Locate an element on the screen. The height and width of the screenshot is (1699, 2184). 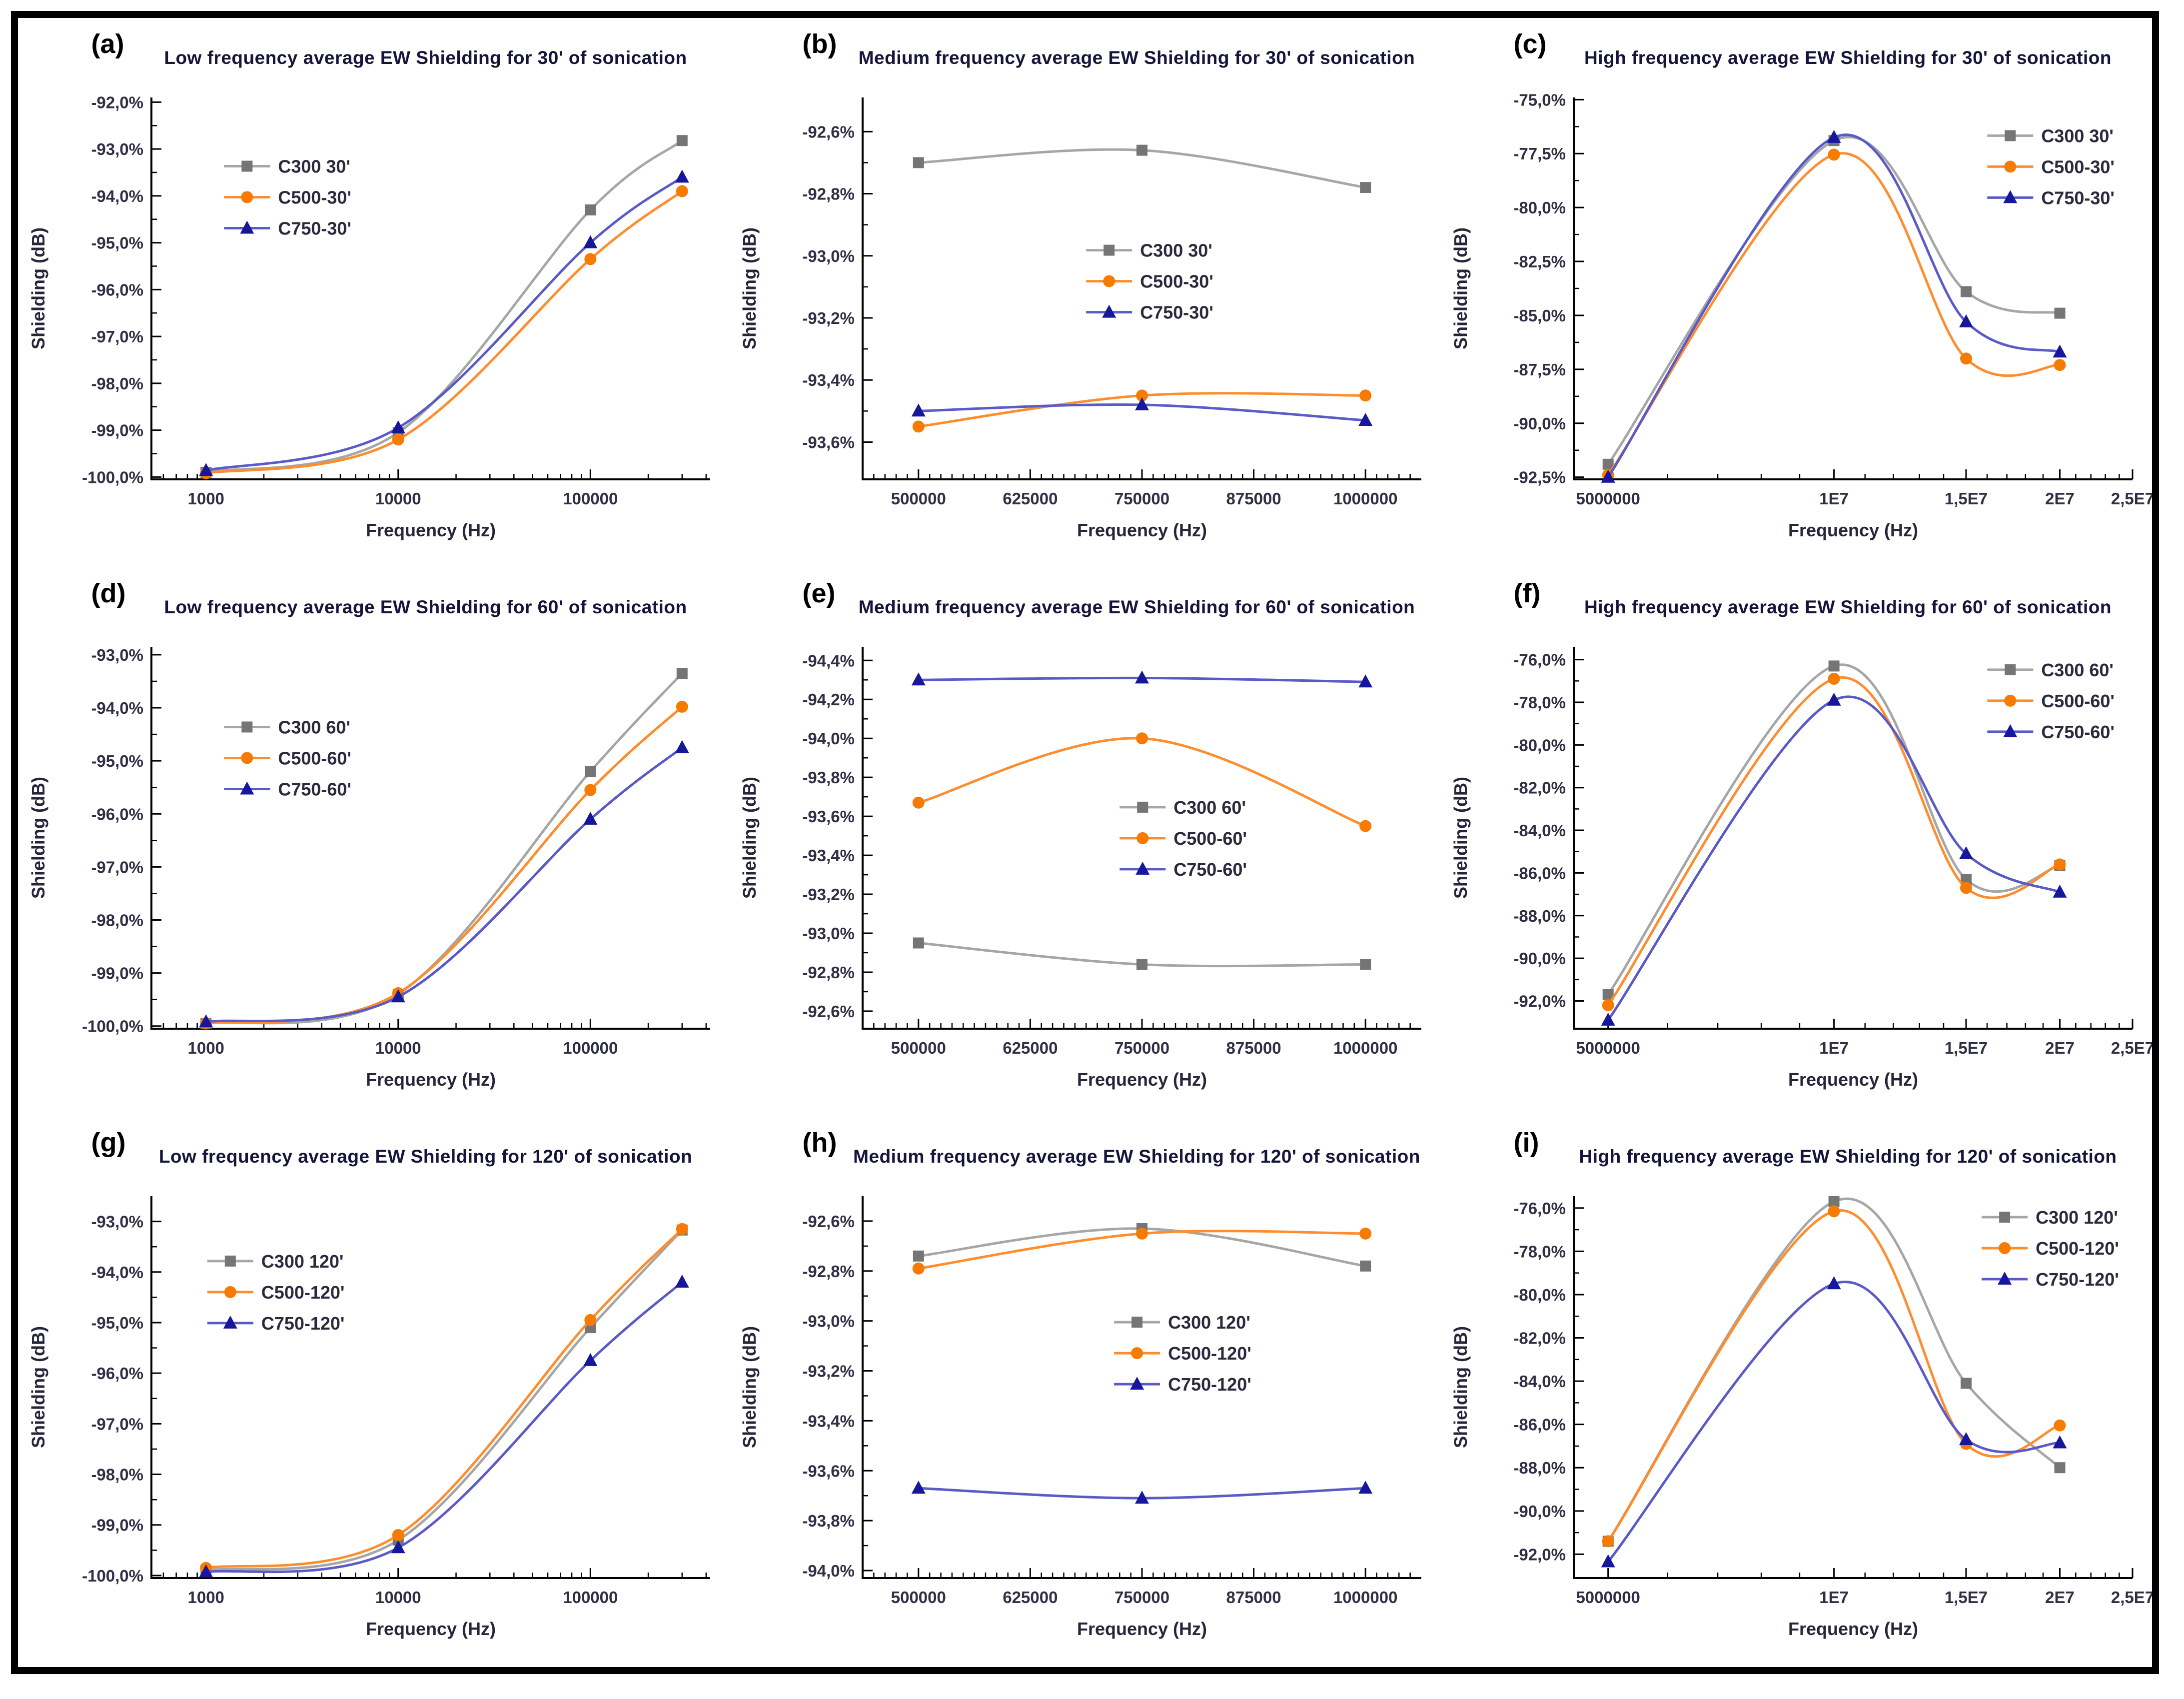
y-tick-label: -94,2% is located at coordinates (828, 700).